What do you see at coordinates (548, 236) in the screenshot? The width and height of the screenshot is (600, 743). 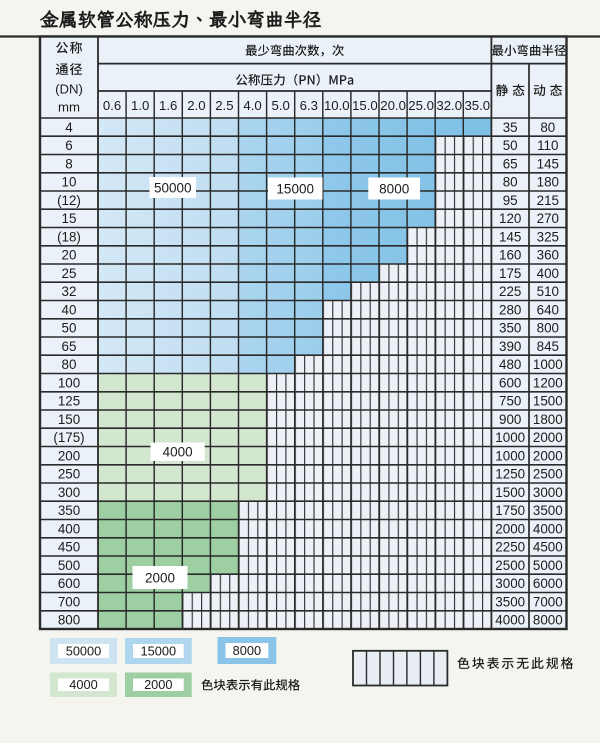 I see `svg-text: 325` at bounding box center [548, 236].